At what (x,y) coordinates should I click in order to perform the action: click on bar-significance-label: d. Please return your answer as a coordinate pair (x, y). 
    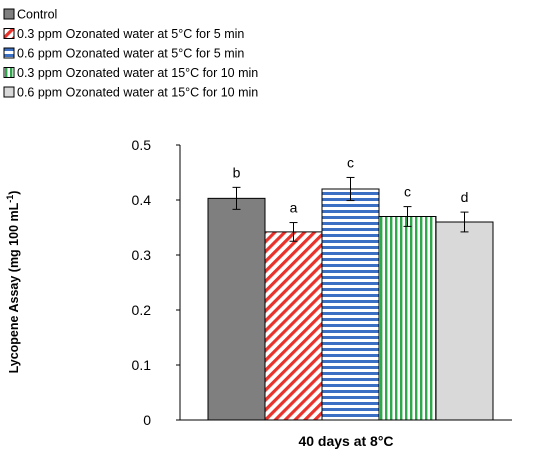
    Looking at the image, I should click on (465, 197).